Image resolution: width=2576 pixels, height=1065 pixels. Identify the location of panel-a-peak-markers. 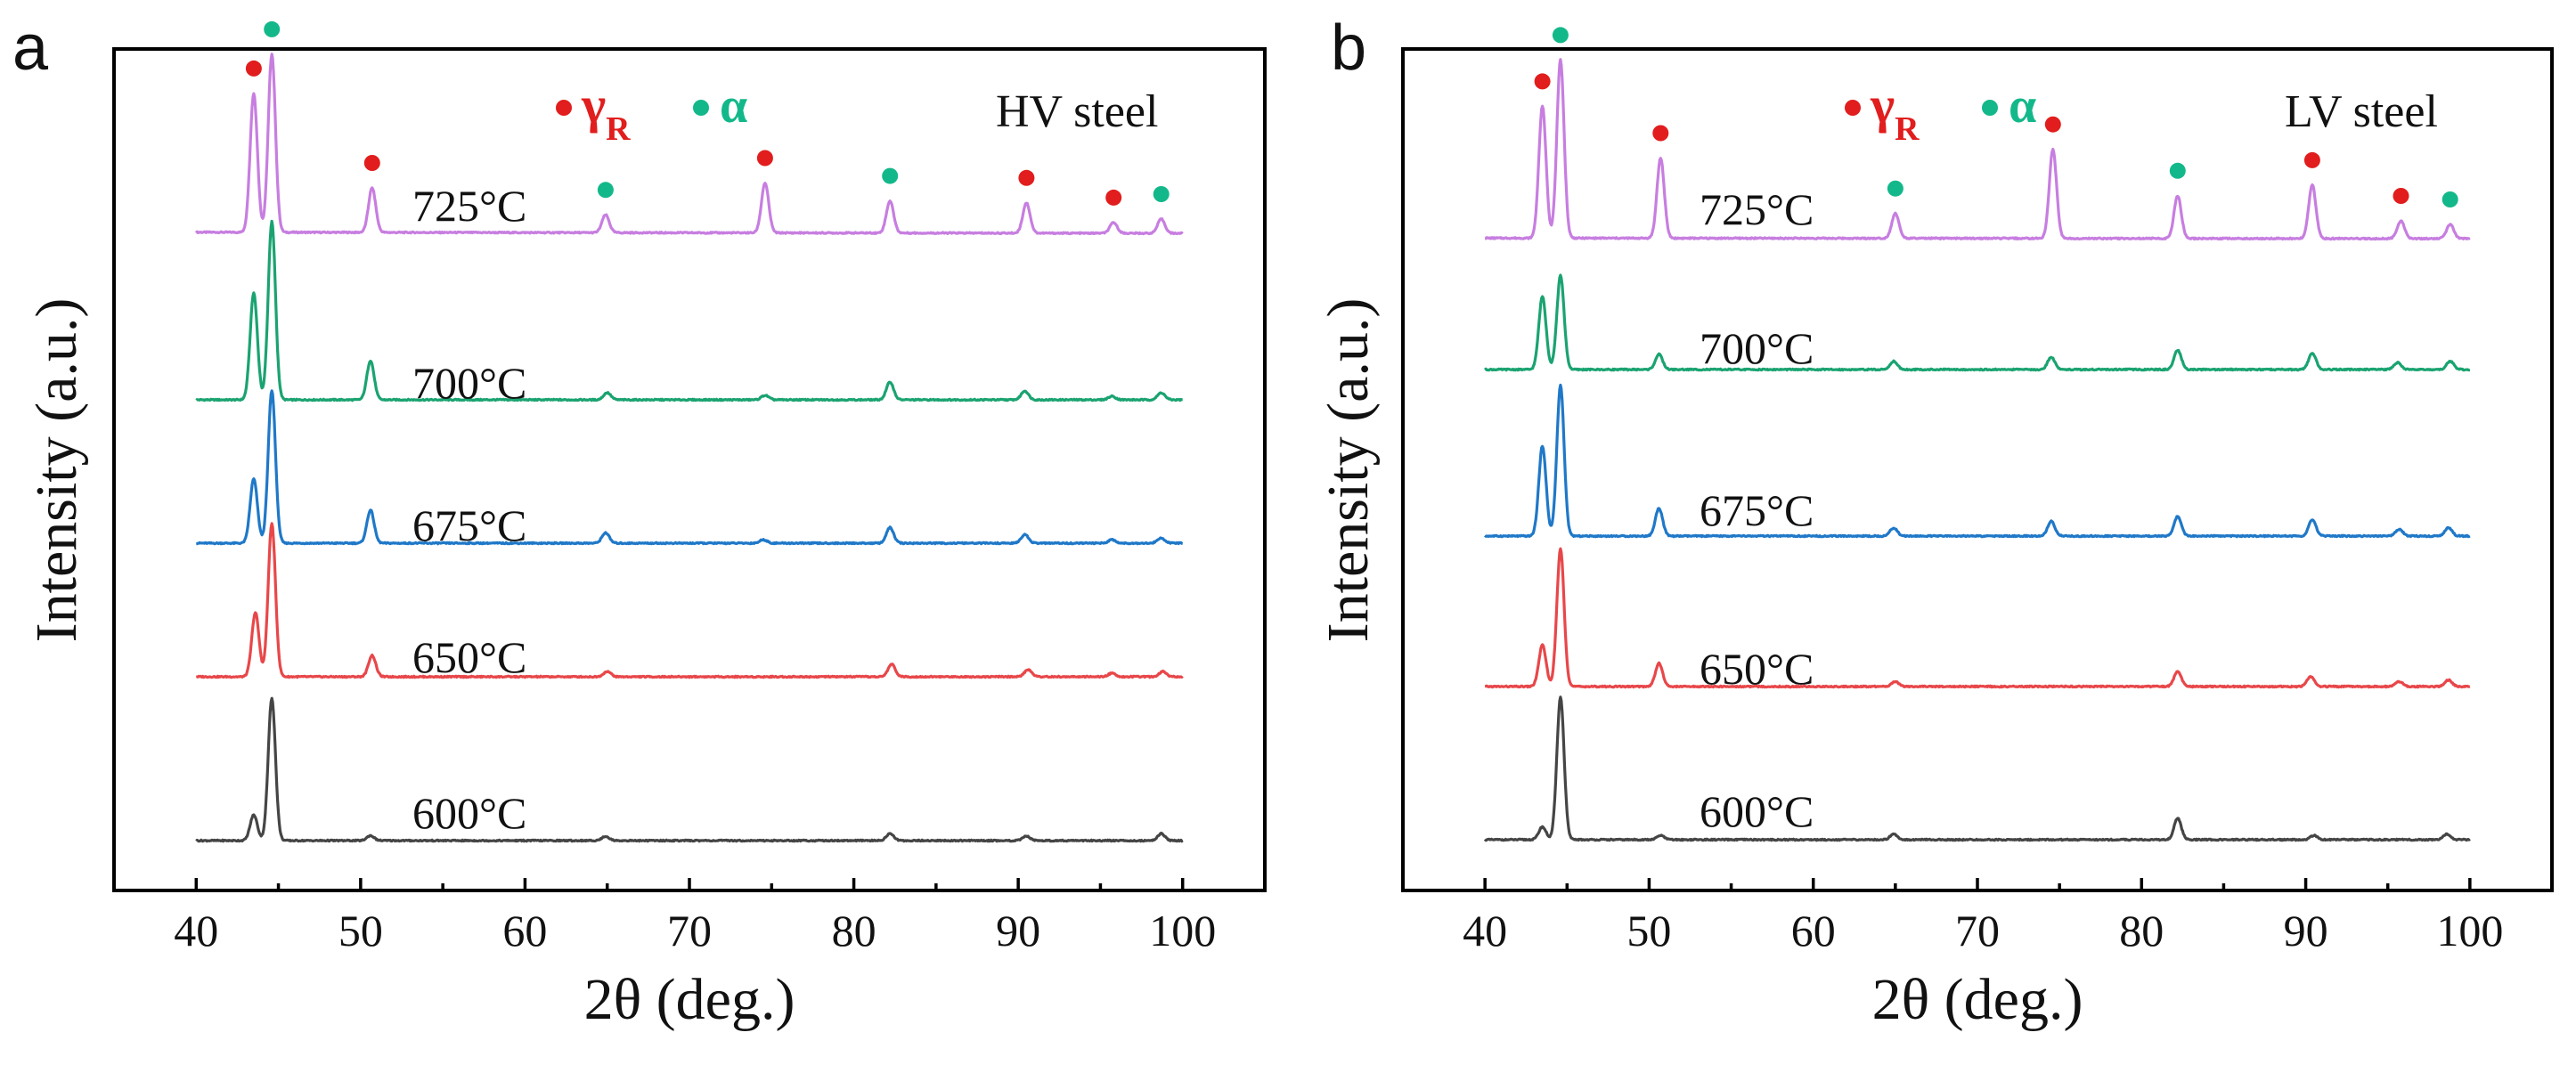
(708, 113).